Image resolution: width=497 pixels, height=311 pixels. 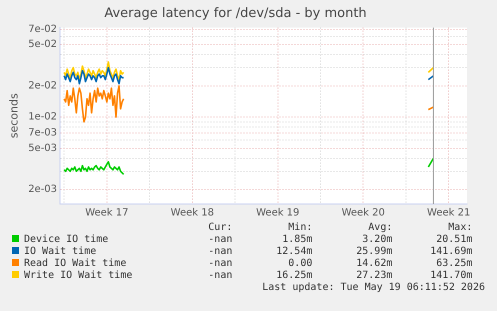 I want to click on text: 27.23m, so click(x=373, y=276).